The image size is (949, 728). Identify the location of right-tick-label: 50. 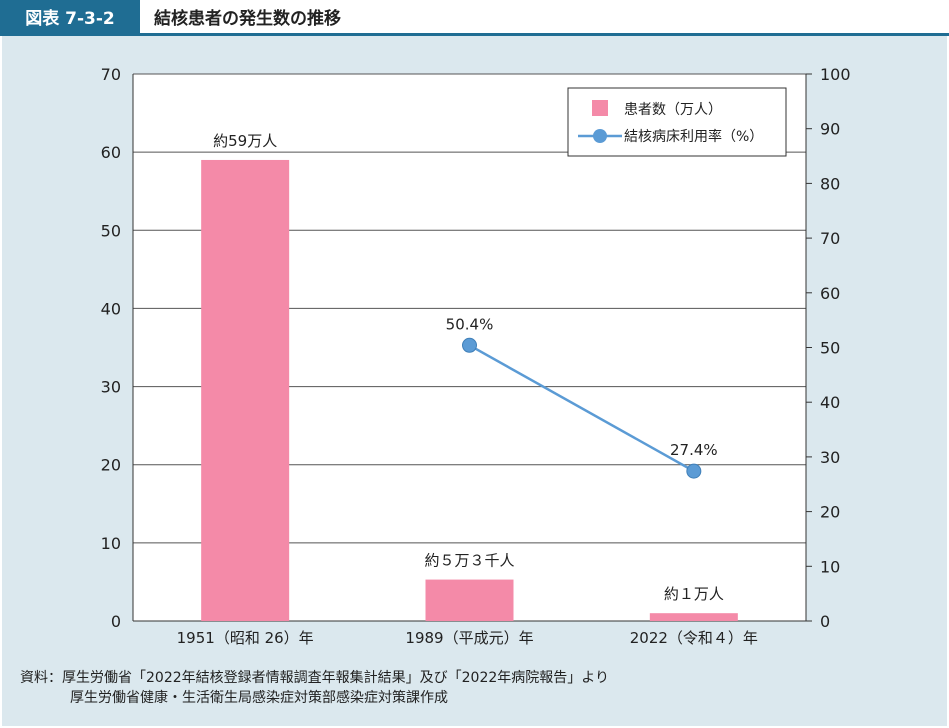
(830, 348).